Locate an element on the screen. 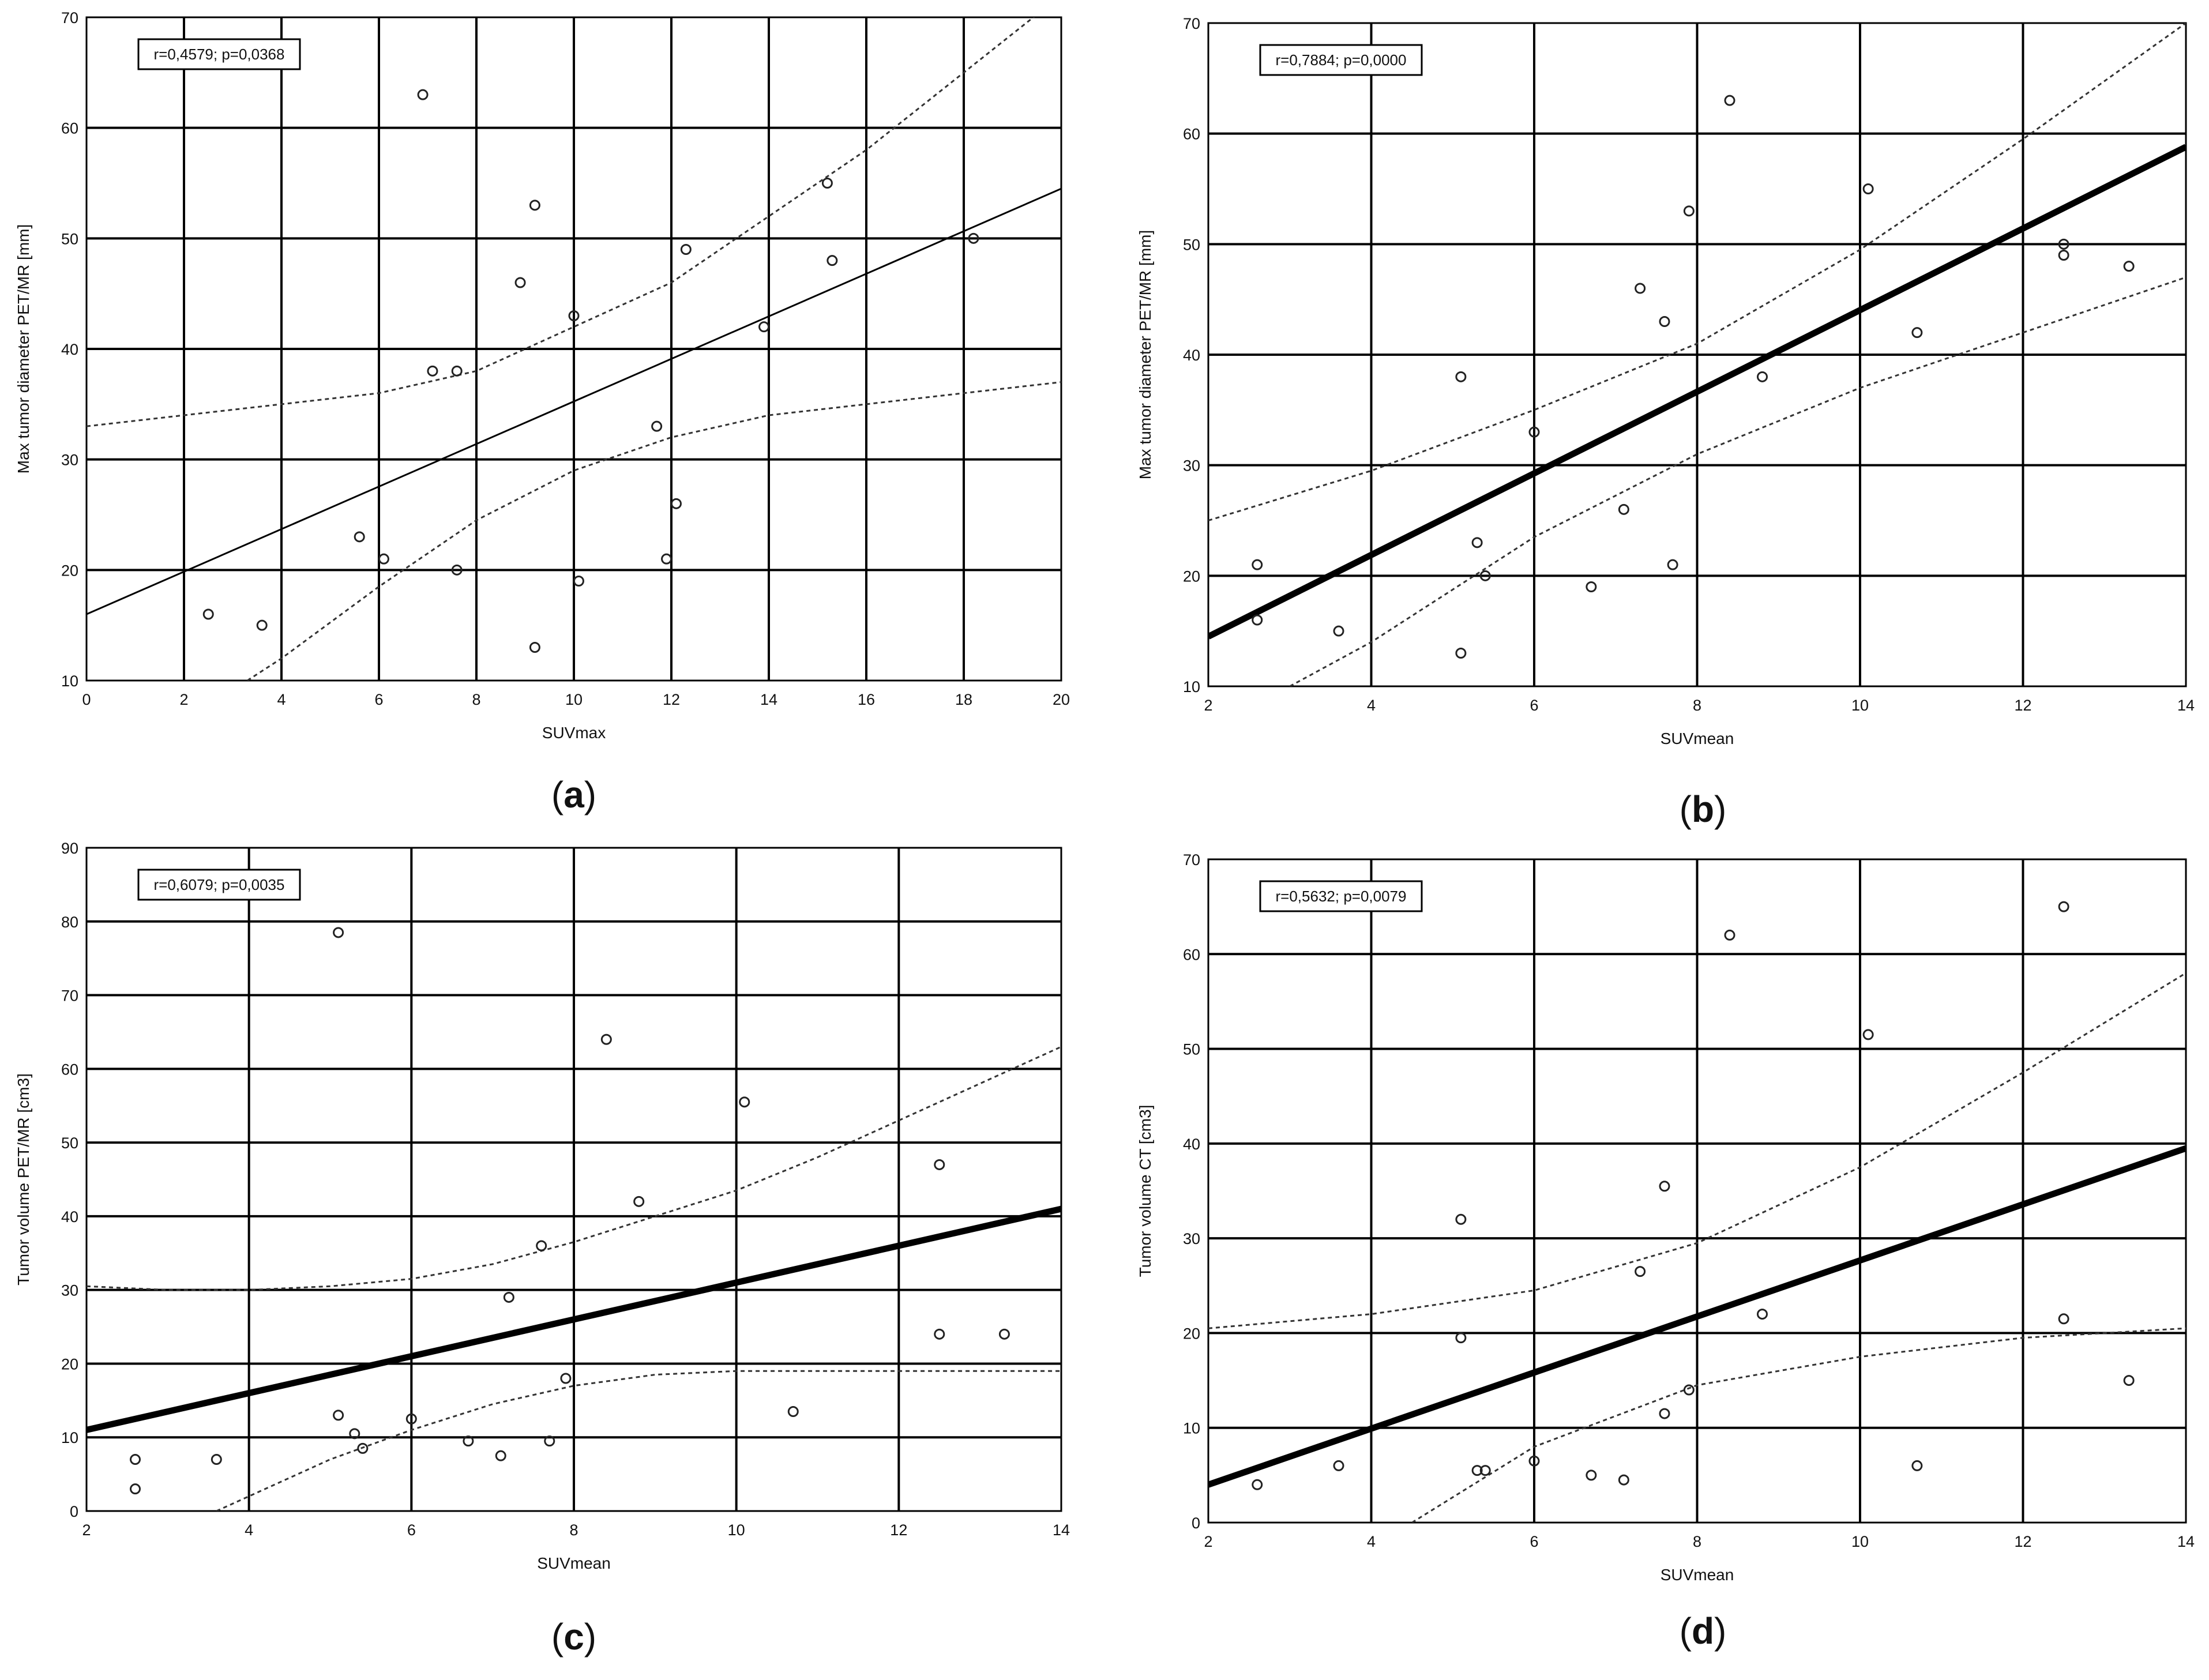  y-tick-label: 20 is located at coordinates (69, 571).